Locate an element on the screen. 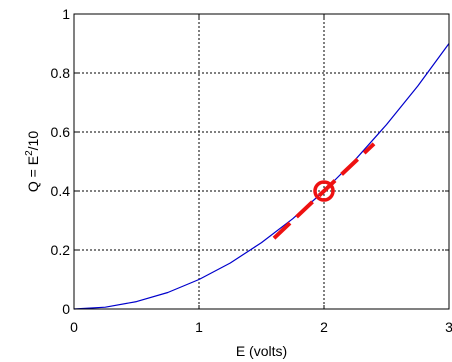  marker-layer is located at coordinates (324, 191).